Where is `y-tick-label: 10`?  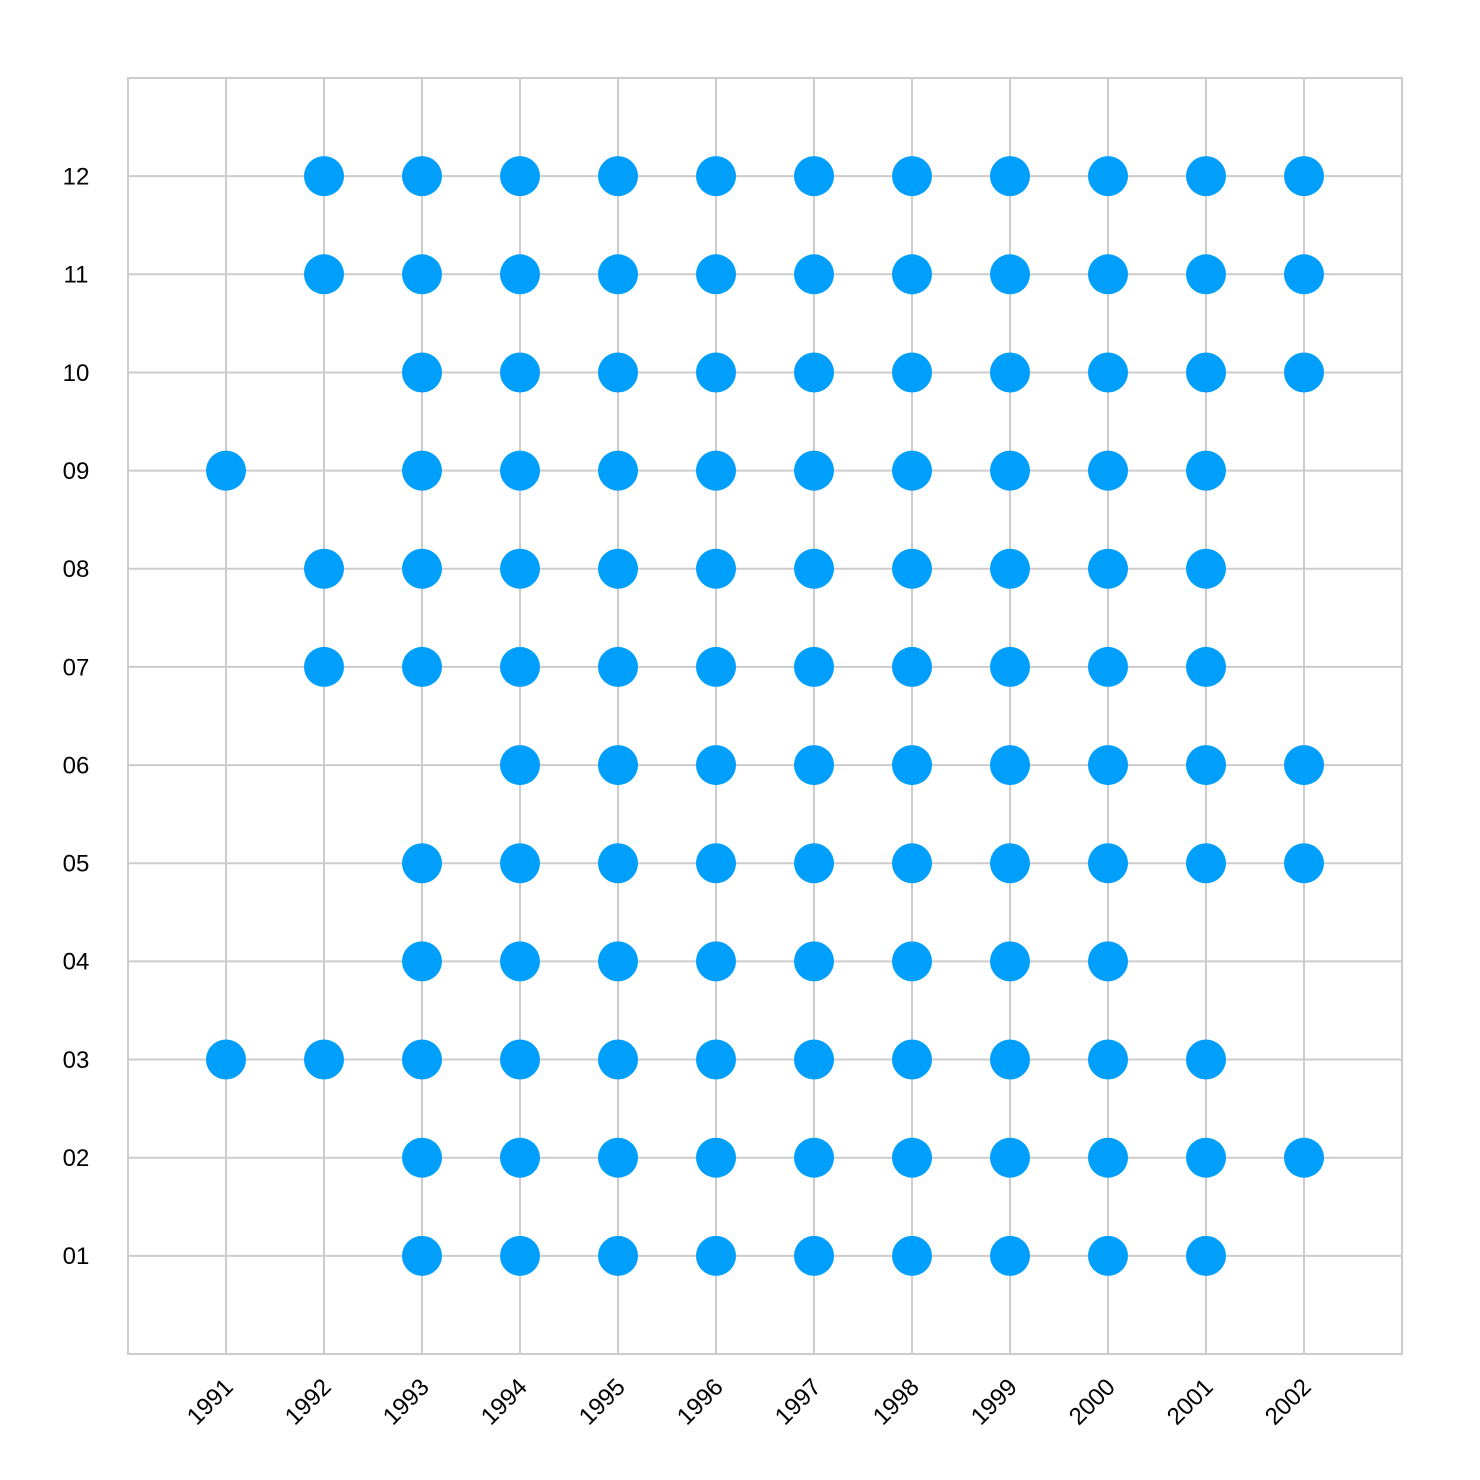 y-tick-label: 10 is located at coordinates (76, 373).